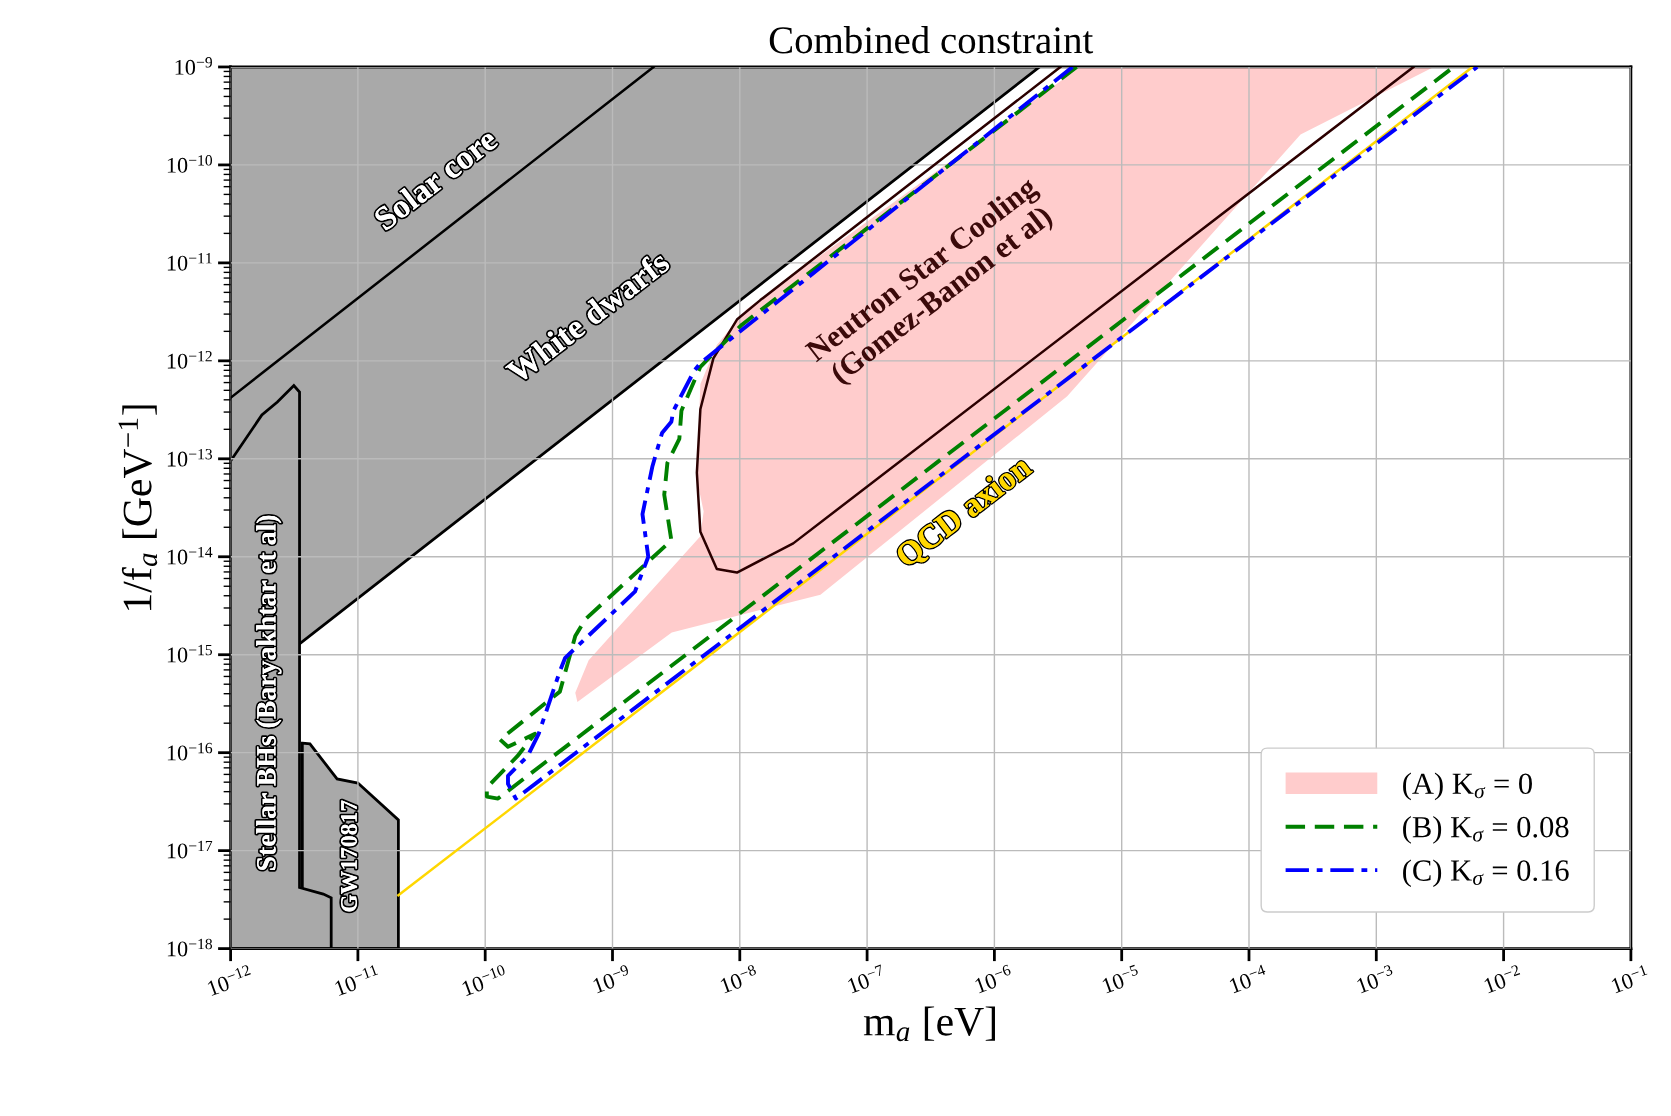  What do you see at coordinates (1248, 979) in the screenshot?
I see `x-tick-label: 10$^{−4}$` at bounding box center [1248, 979].